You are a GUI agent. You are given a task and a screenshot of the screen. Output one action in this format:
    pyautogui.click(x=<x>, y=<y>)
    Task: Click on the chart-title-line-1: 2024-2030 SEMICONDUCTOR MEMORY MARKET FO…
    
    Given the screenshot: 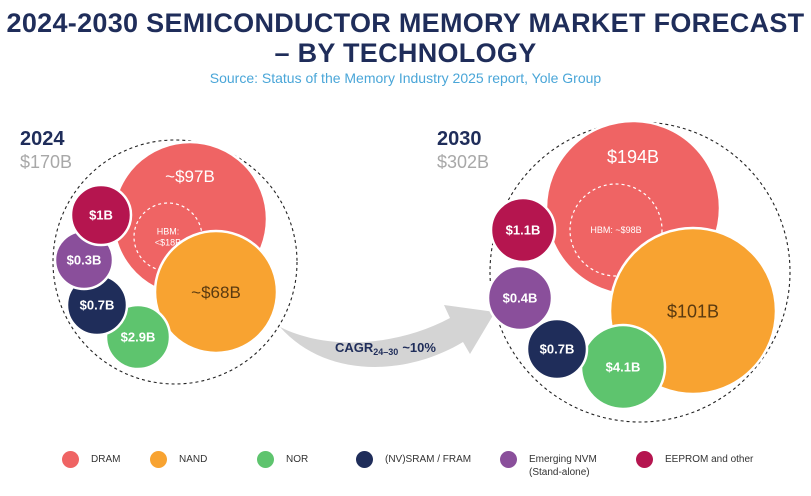 What is the action you would take?
    pyautogui.click(x=405, y=23)
    